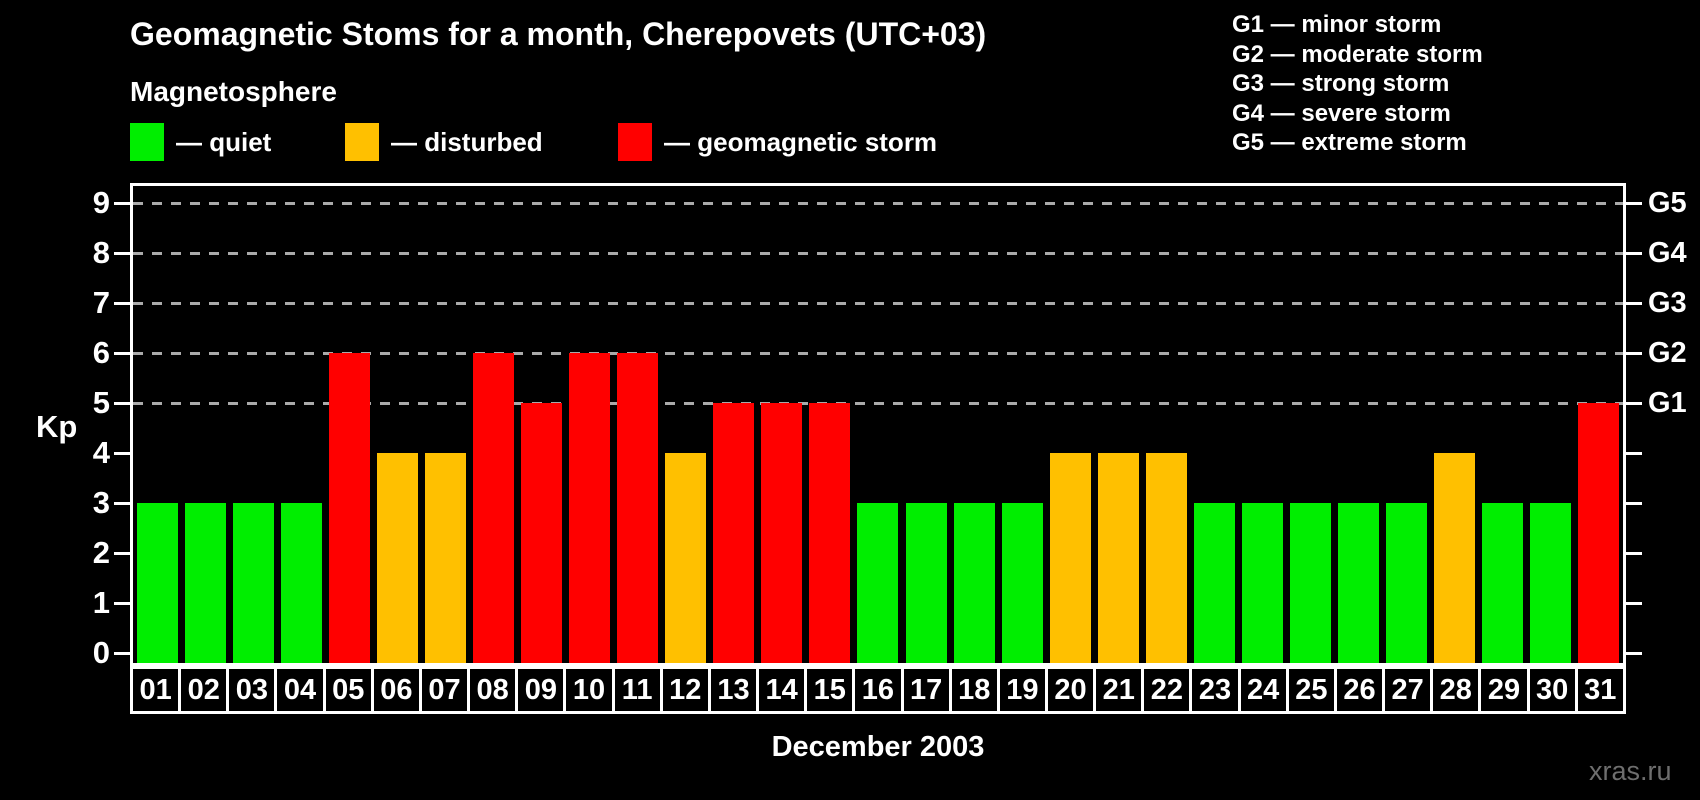 This screenshot has width=1700, height=800. Describe the element at coordinates (101, 602) in the screenshot. I see `y-tick-label-1: 1` at that location.